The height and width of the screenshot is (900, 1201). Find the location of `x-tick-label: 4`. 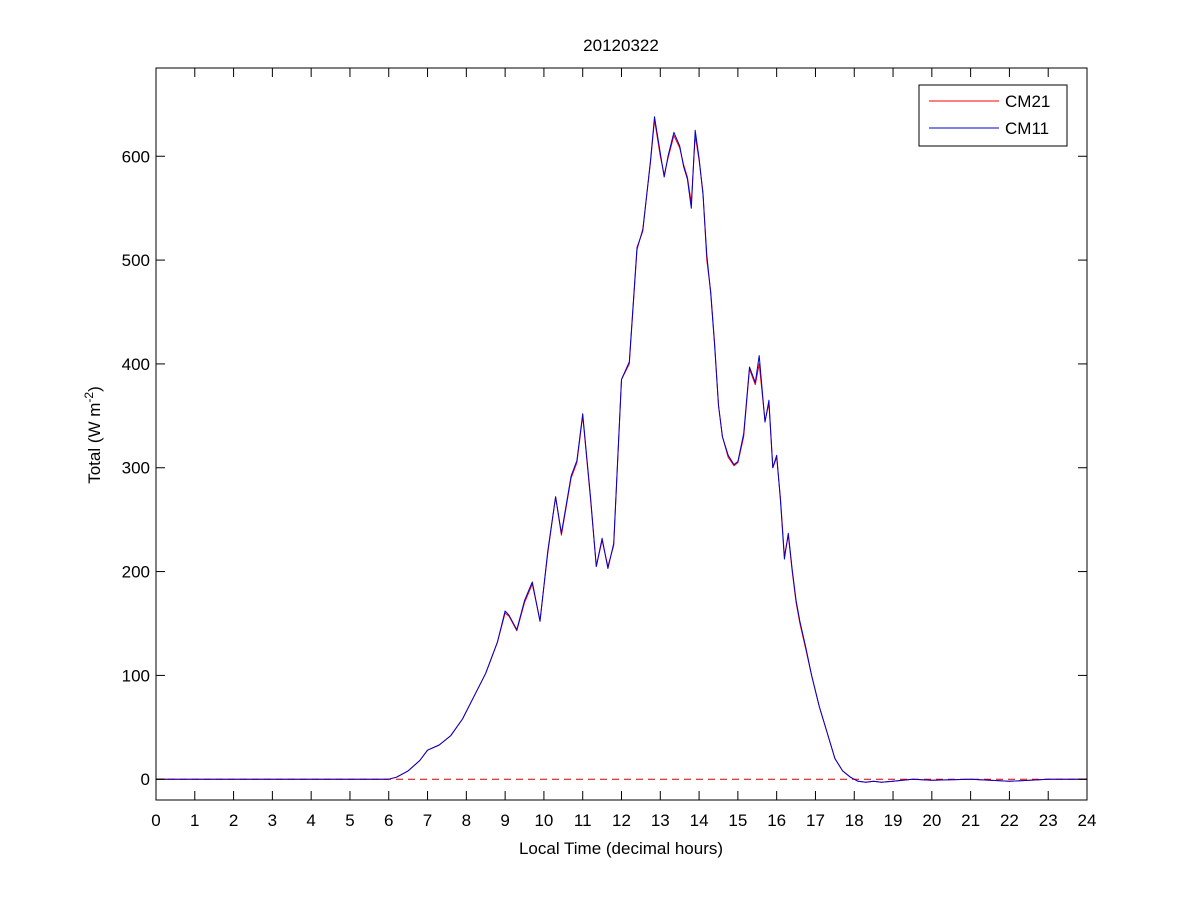

x-tick-label: 4 is located at coordinates (310, 820).